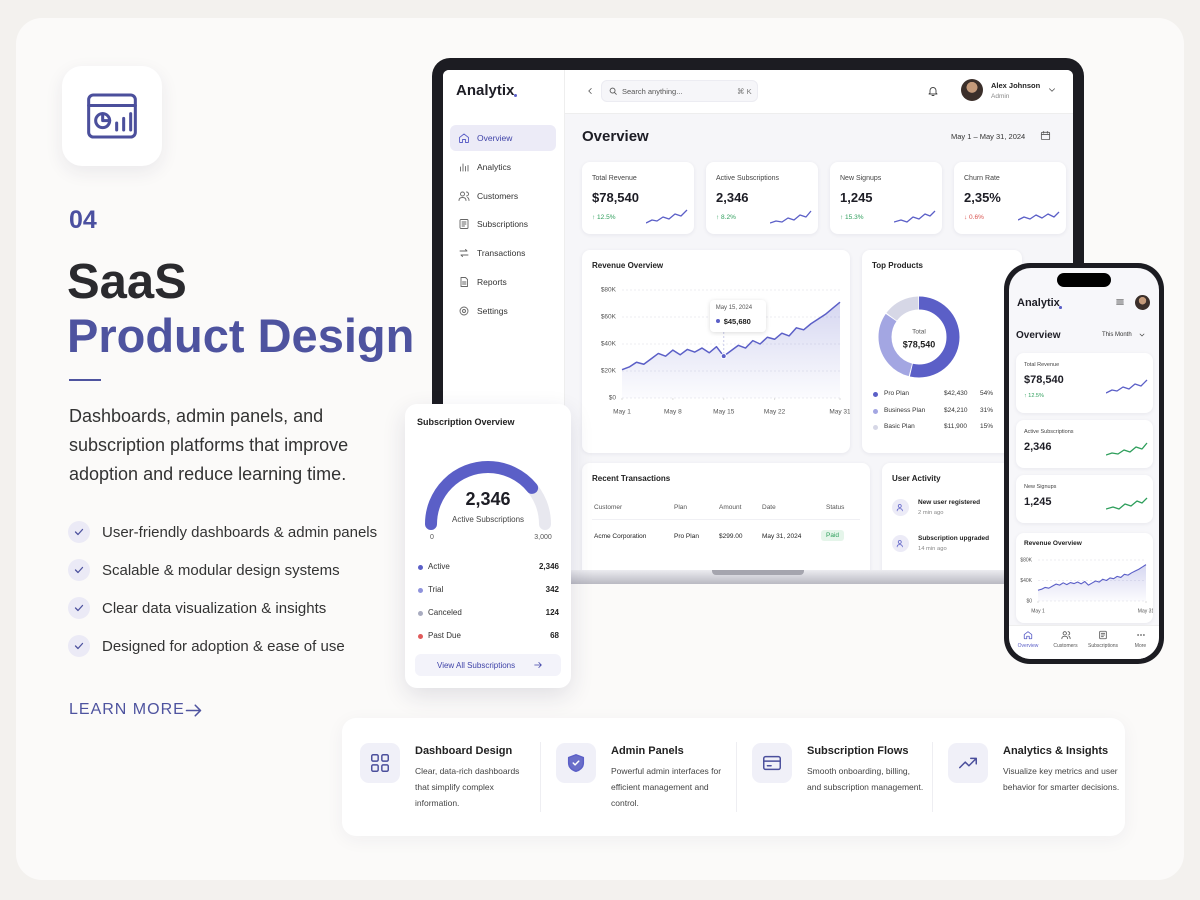  Describe the element at coordinates (444, 635) in the screenshot. I see `status-name: Past Due` at that location.